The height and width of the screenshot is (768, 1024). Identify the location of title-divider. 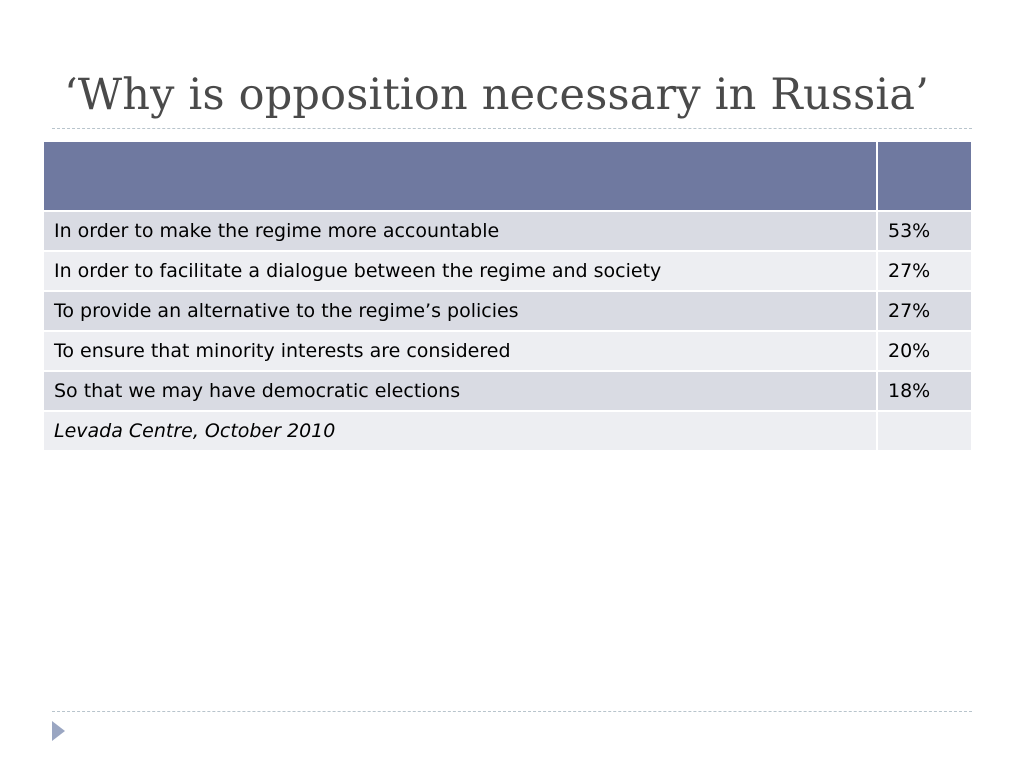
(512, 128).